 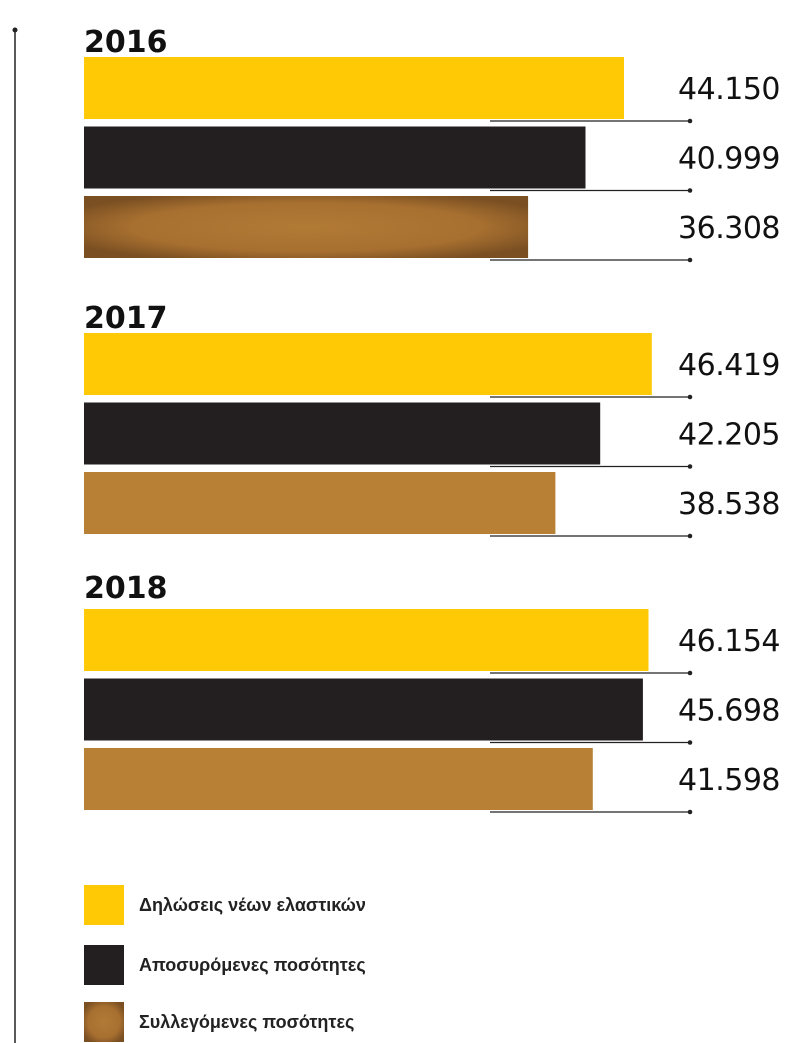 I want to click on year-label: 2017, so click(x=126, y=318).